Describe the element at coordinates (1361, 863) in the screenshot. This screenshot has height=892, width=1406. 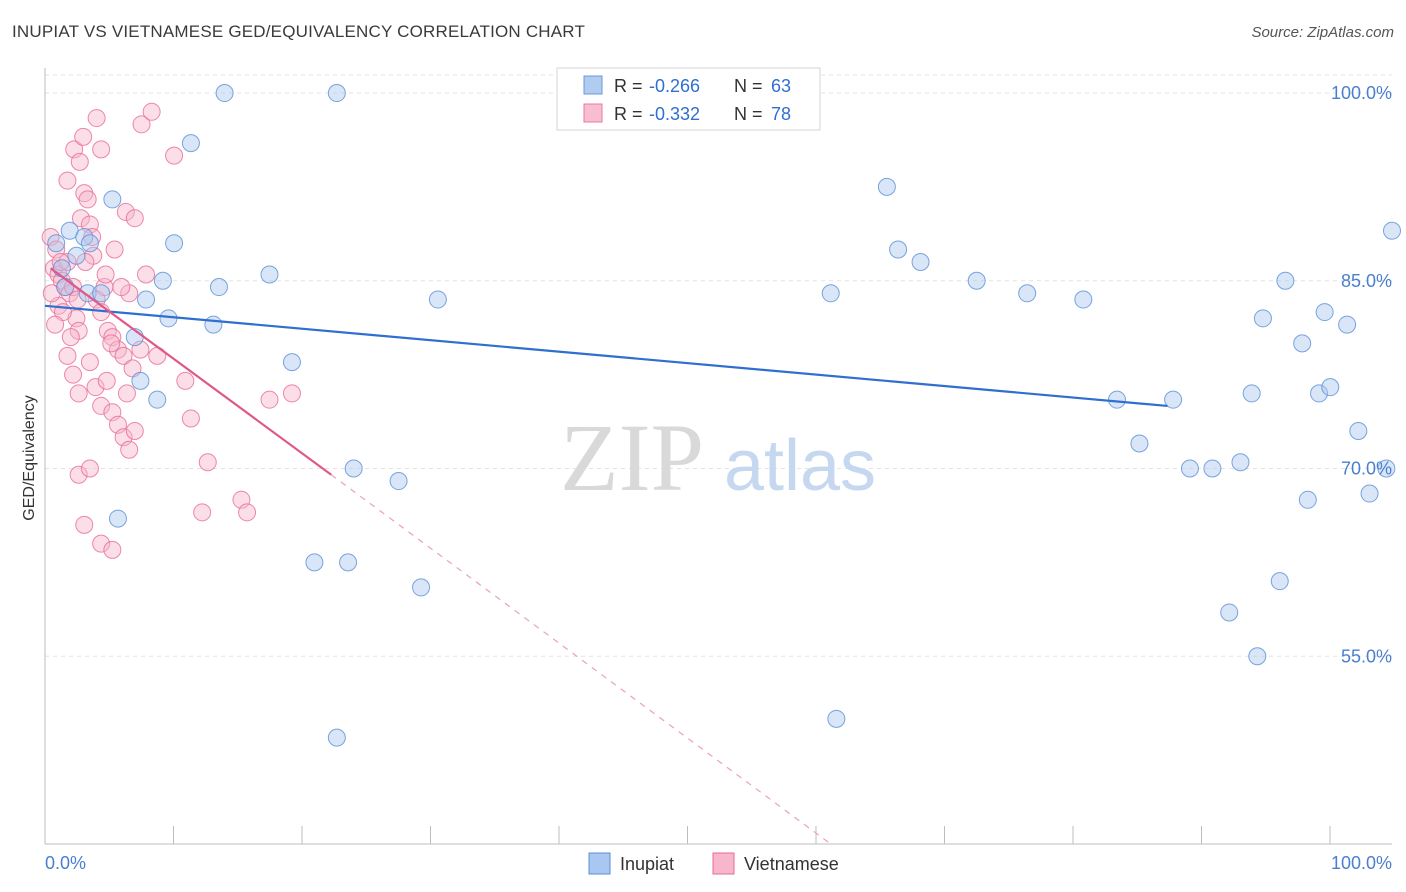
I see `x-tick-label: 100.0%` at that location.